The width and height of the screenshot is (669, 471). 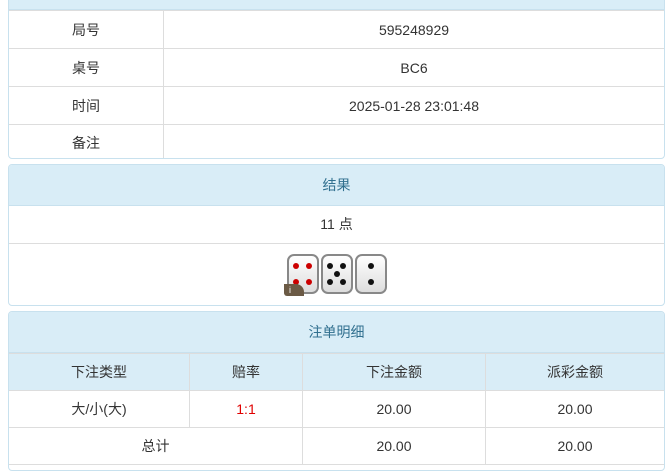 I want to click on info-row-time: 时间 2025-01-28 23:01:48, so click(x=336, y=105).